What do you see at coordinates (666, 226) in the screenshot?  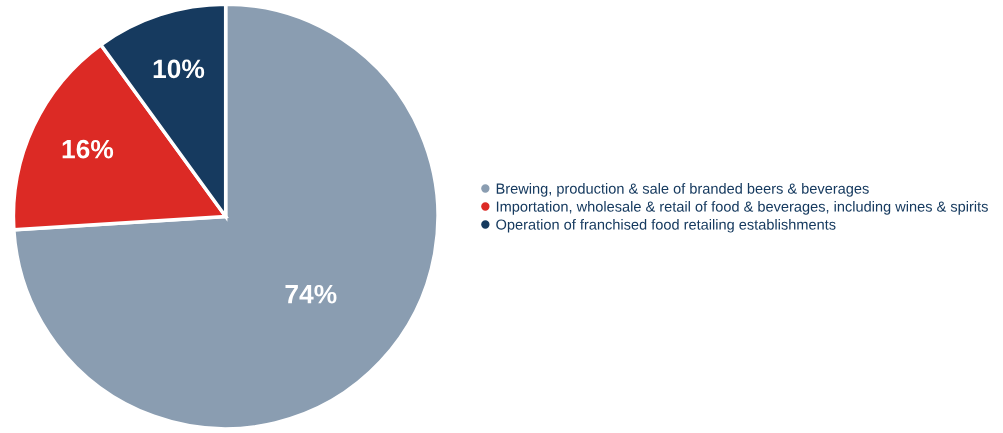 I see `legend-label: Operation of franchised food retailing establishments` at bounding box center [666, 226].